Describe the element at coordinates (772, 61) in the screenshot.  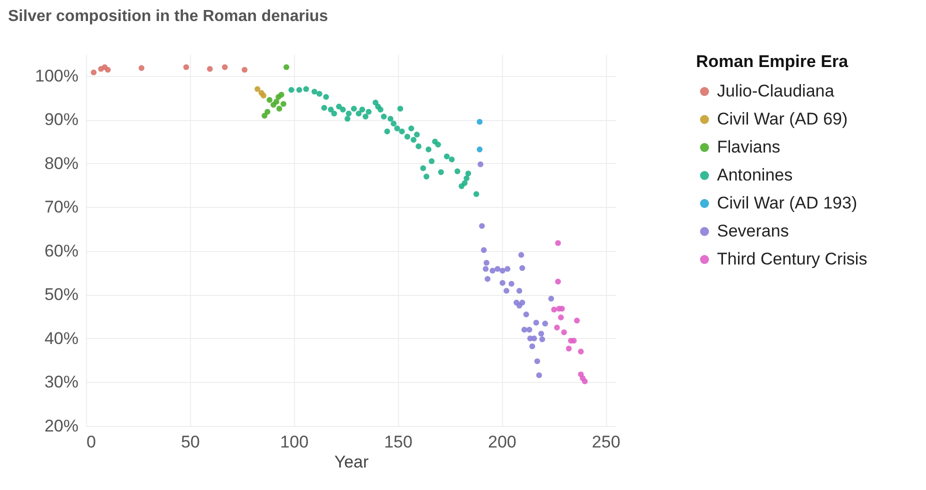
I see `legend-title: Roman Empire Era` at that location.